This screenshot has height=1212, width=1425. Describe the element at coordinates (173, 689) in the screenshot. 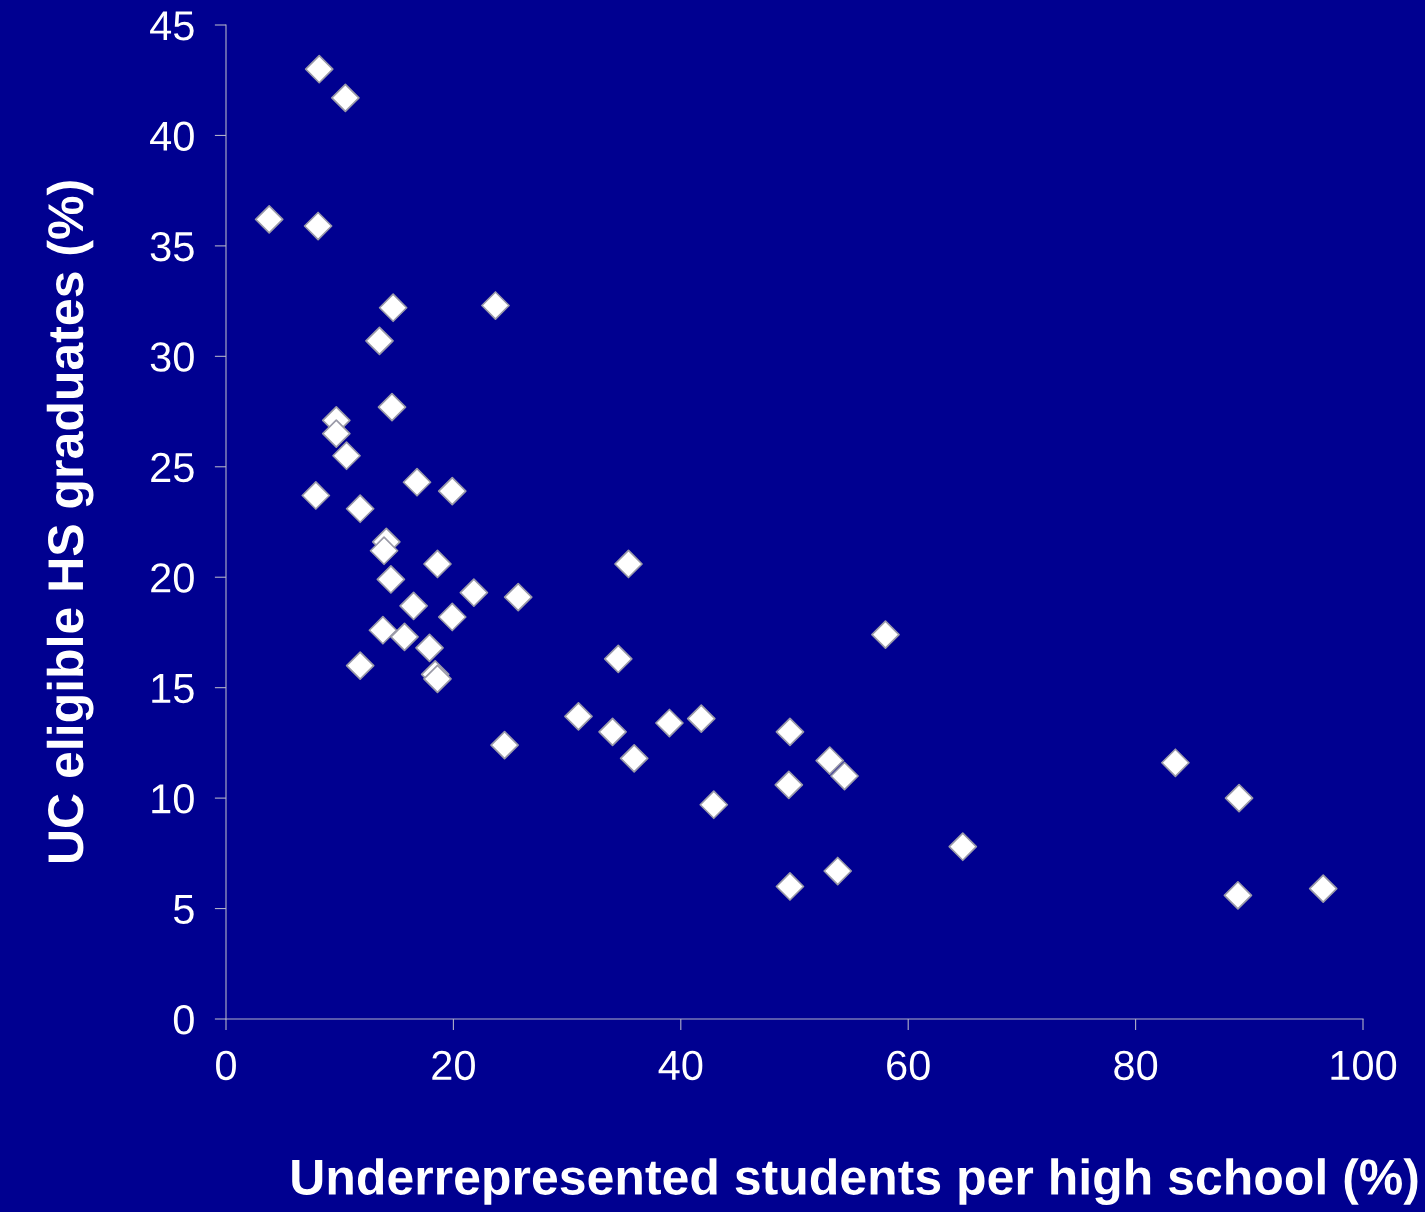

I see `y-tick-label: 15` at that location.